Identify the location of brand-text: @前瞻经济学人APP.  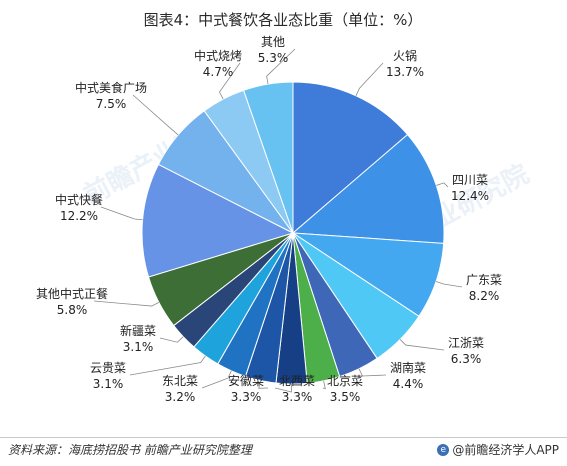
(505, 450).